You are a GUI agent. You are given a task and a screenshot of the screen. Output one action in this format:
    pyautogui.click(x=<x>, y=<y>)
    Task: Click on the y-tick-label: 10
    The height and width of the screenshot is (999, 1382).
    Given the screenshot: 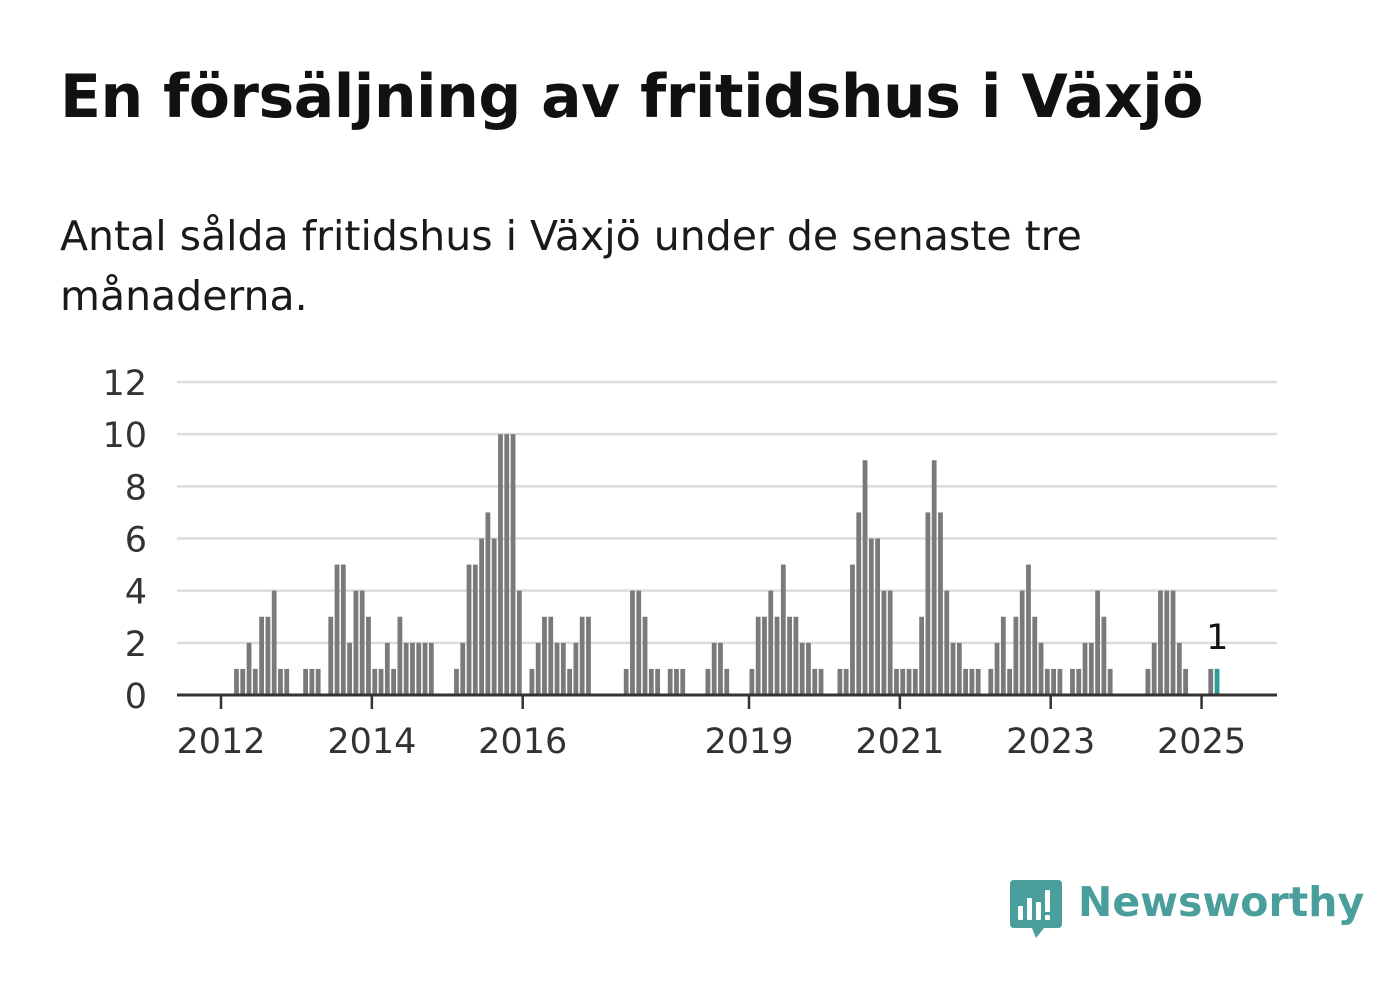 What is the action you would take?
    pyautogui.click(x=124, y=436)
    